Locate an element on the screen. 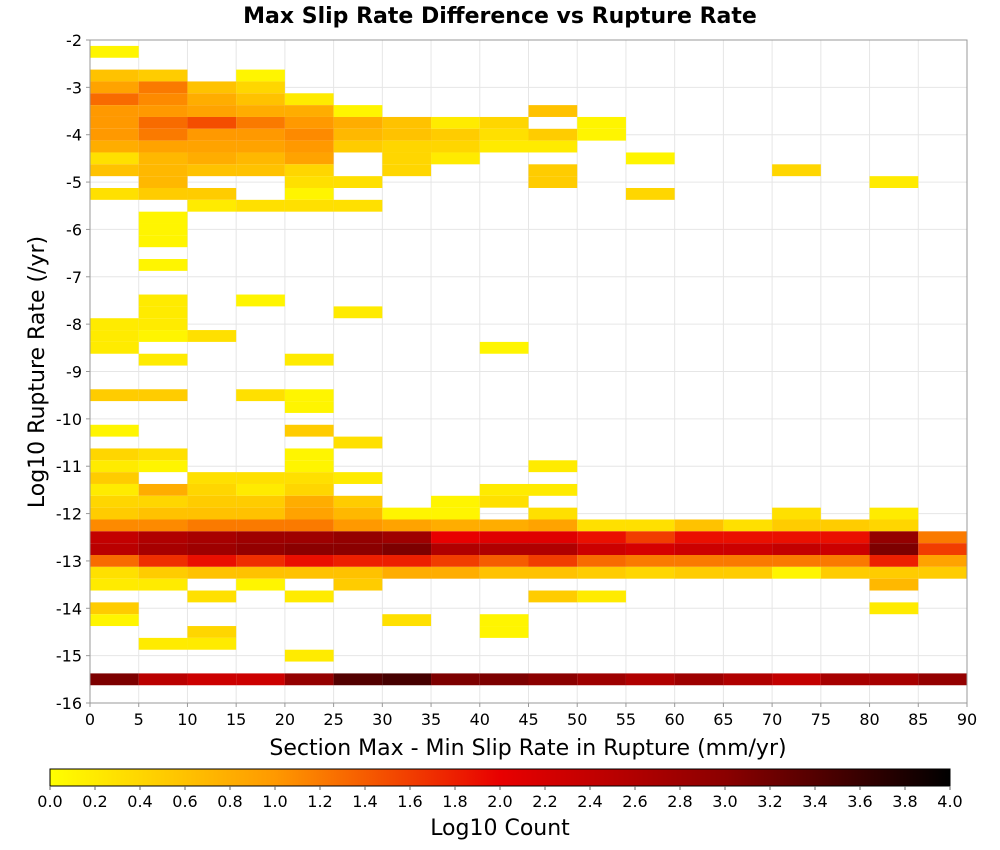 The width and height of the screenshot is (1000, 850). y-tick-label: -5 is located at coordinates (74, 182).